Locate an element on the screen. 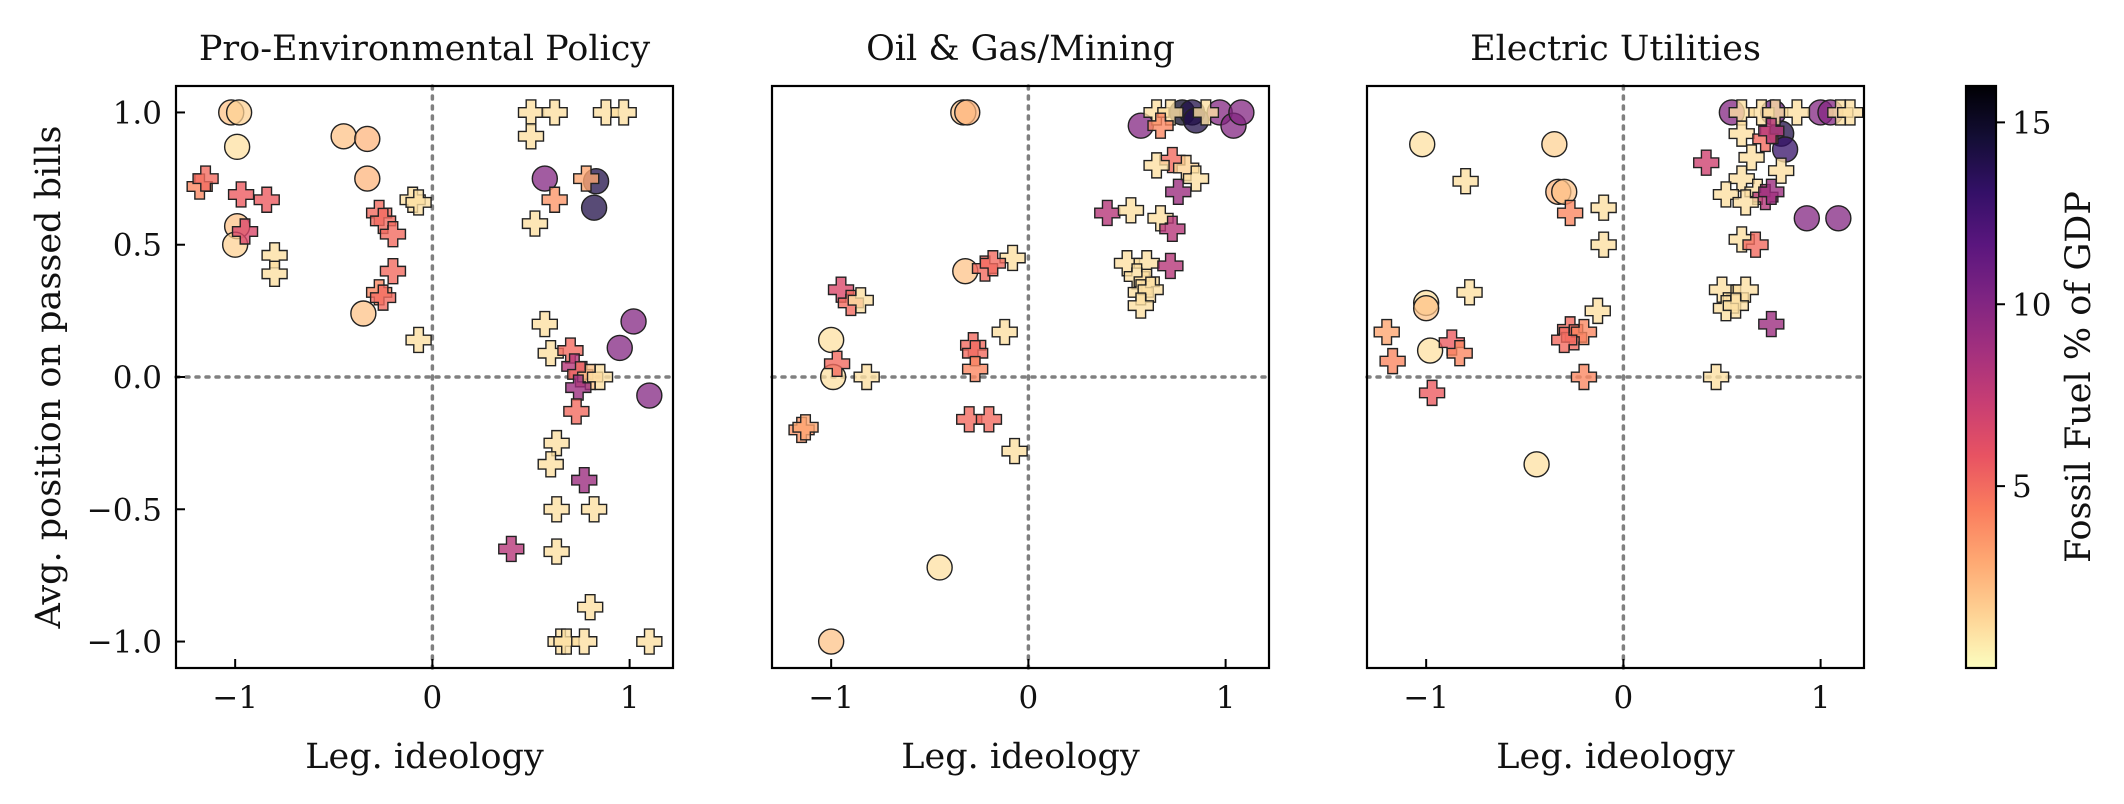 The width and height of the screenshot is (2124, 804). y-tick-label: 0.0 is located at coordinates (137, 378).